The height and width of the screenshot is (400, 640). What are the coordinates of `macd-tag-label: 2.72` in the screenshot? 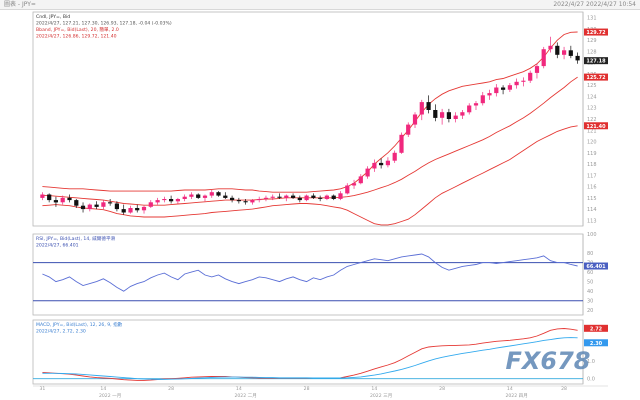 It's located at (596, 329).